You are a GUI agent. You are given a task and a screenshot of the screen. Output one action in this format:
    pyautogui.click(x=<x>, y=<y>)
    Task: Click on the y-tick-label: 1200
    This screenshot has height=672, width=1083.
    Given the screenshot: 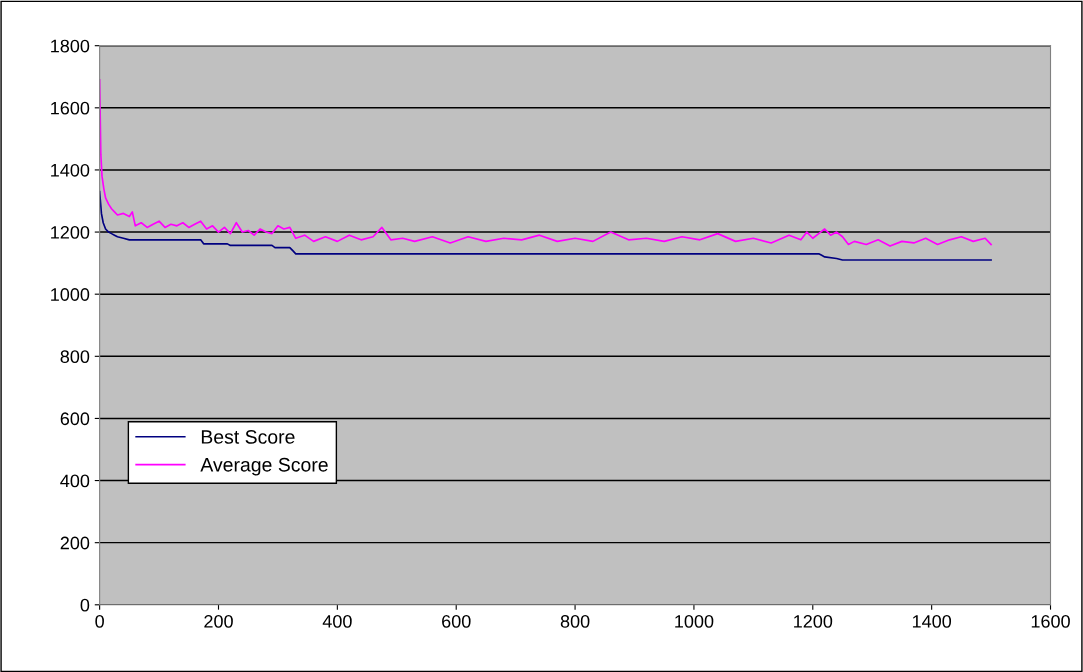 What is the action you would take?
    pyautogui.click(x=70, y=232)
    